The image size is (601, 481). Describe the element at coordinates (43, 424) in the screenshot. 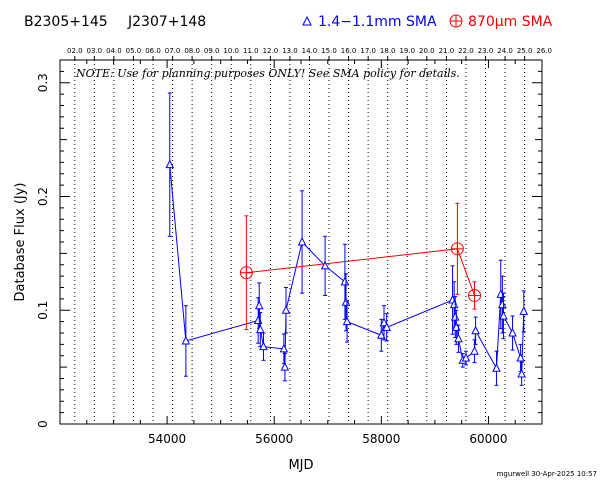

I see `y-tick-label: 0` at that location.